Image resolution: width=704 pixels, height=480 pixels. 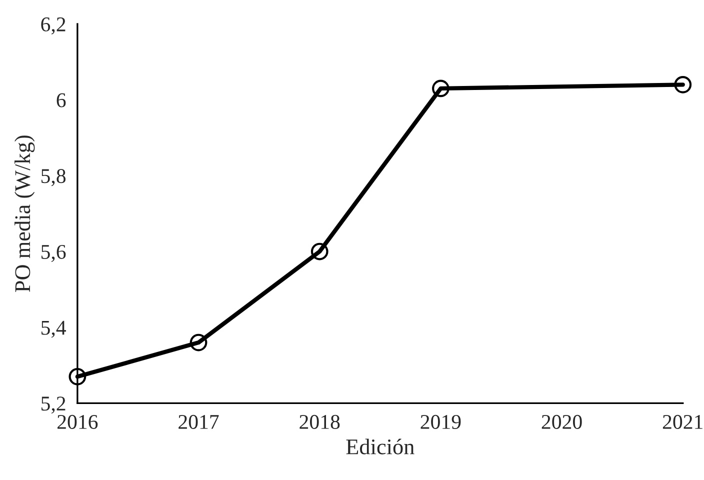 I want to click on y-tick-label: 5,2, so click(x=54, y=405).